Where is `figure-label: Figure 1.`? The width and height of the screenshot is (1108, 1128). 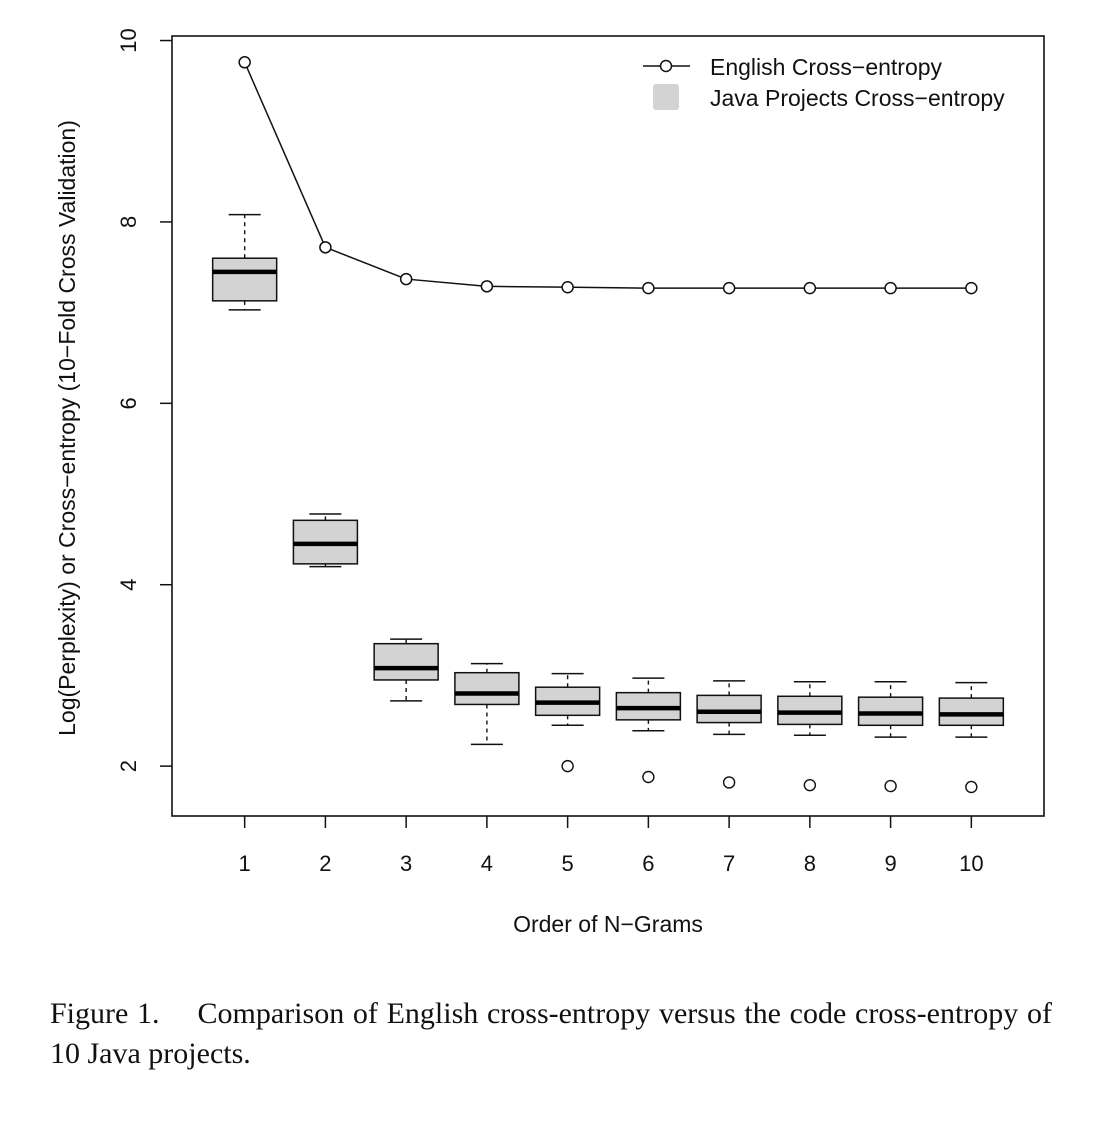
figure-label: Figure 1. is located at coordinates (105, 1013).